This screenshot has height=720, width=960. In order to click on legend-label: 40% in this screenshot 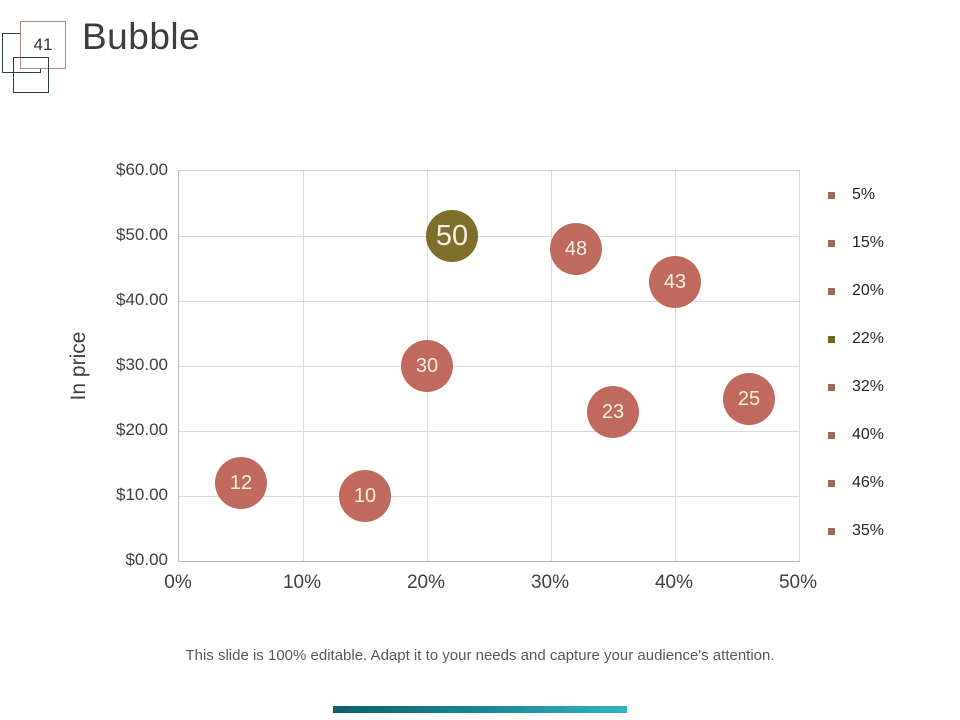, I will do `click(868, 434)`.